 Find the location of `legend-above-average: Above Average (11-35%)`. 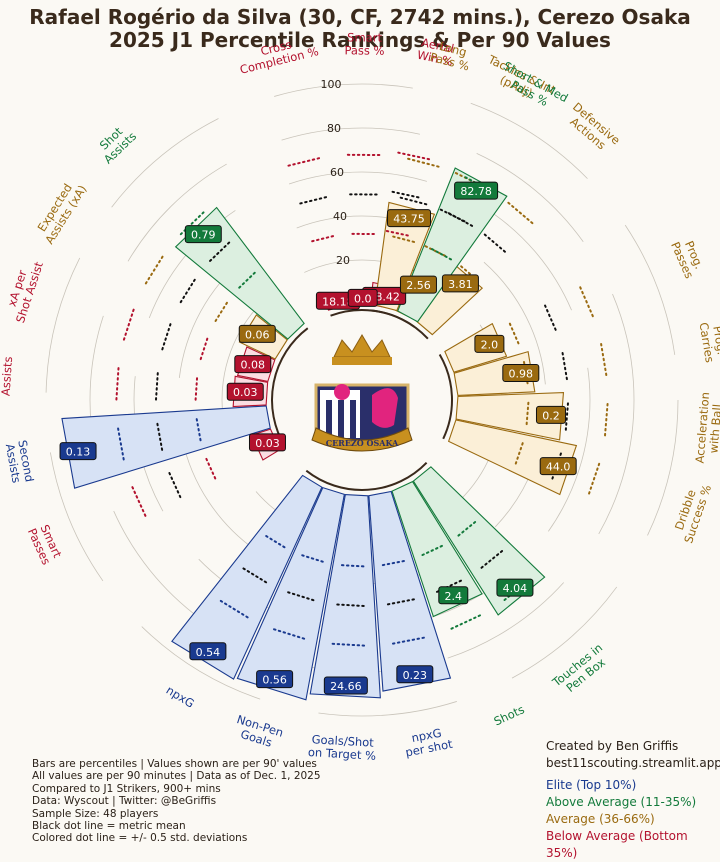

legend-above-average: Above Average (11-35%) is located at coordinates (633, 802).